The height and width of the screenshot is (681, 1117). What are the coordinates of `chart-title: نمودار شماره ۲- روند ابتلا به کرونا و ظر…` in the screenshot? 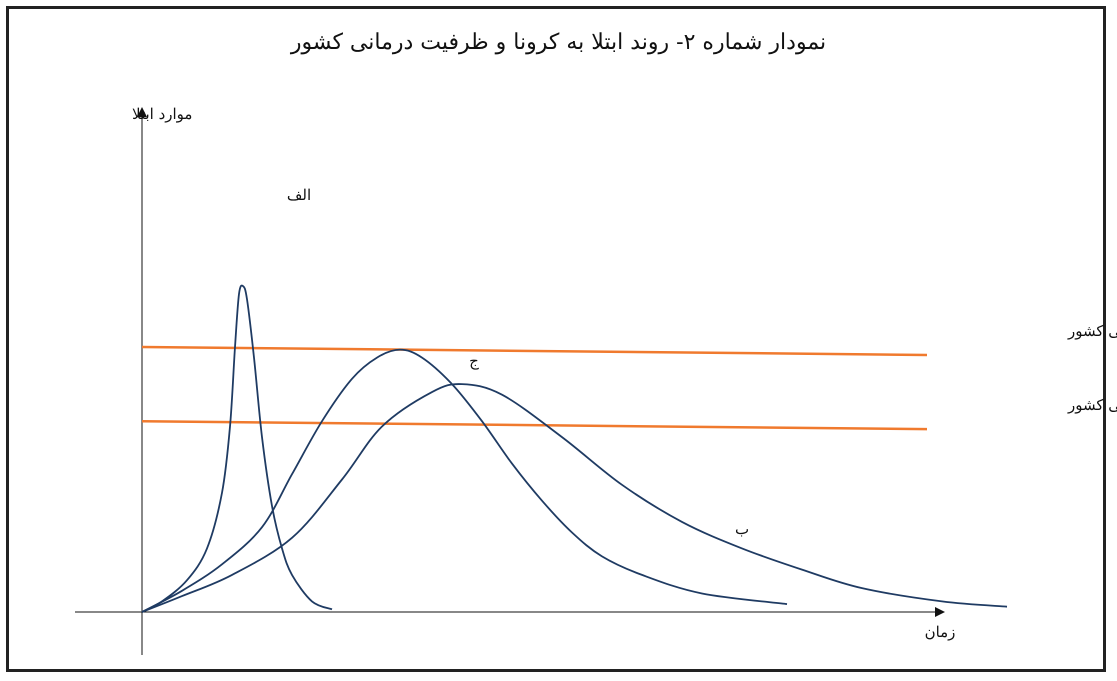 It's located at (558, 42).